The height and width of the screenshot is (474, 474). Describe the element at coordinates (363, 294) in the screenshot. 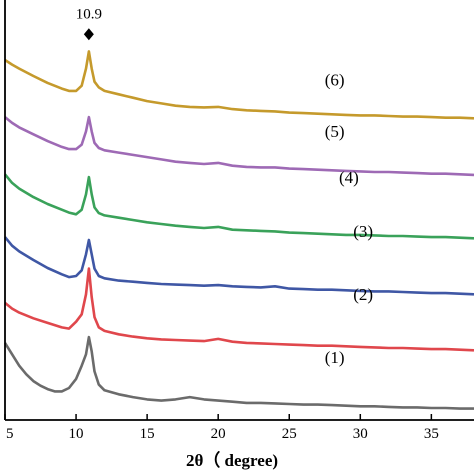

I see `series-label-2: (2)` at that location.